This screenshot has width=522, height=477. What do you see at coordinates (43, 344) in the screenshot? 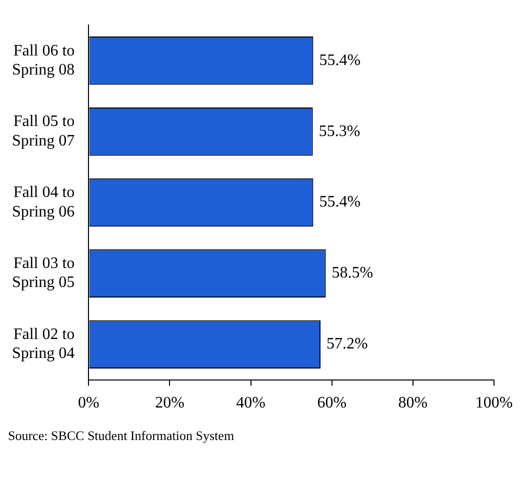
I see `y-tick-label: Fall 02 to Spring 04` at bounding box center [43, 344].